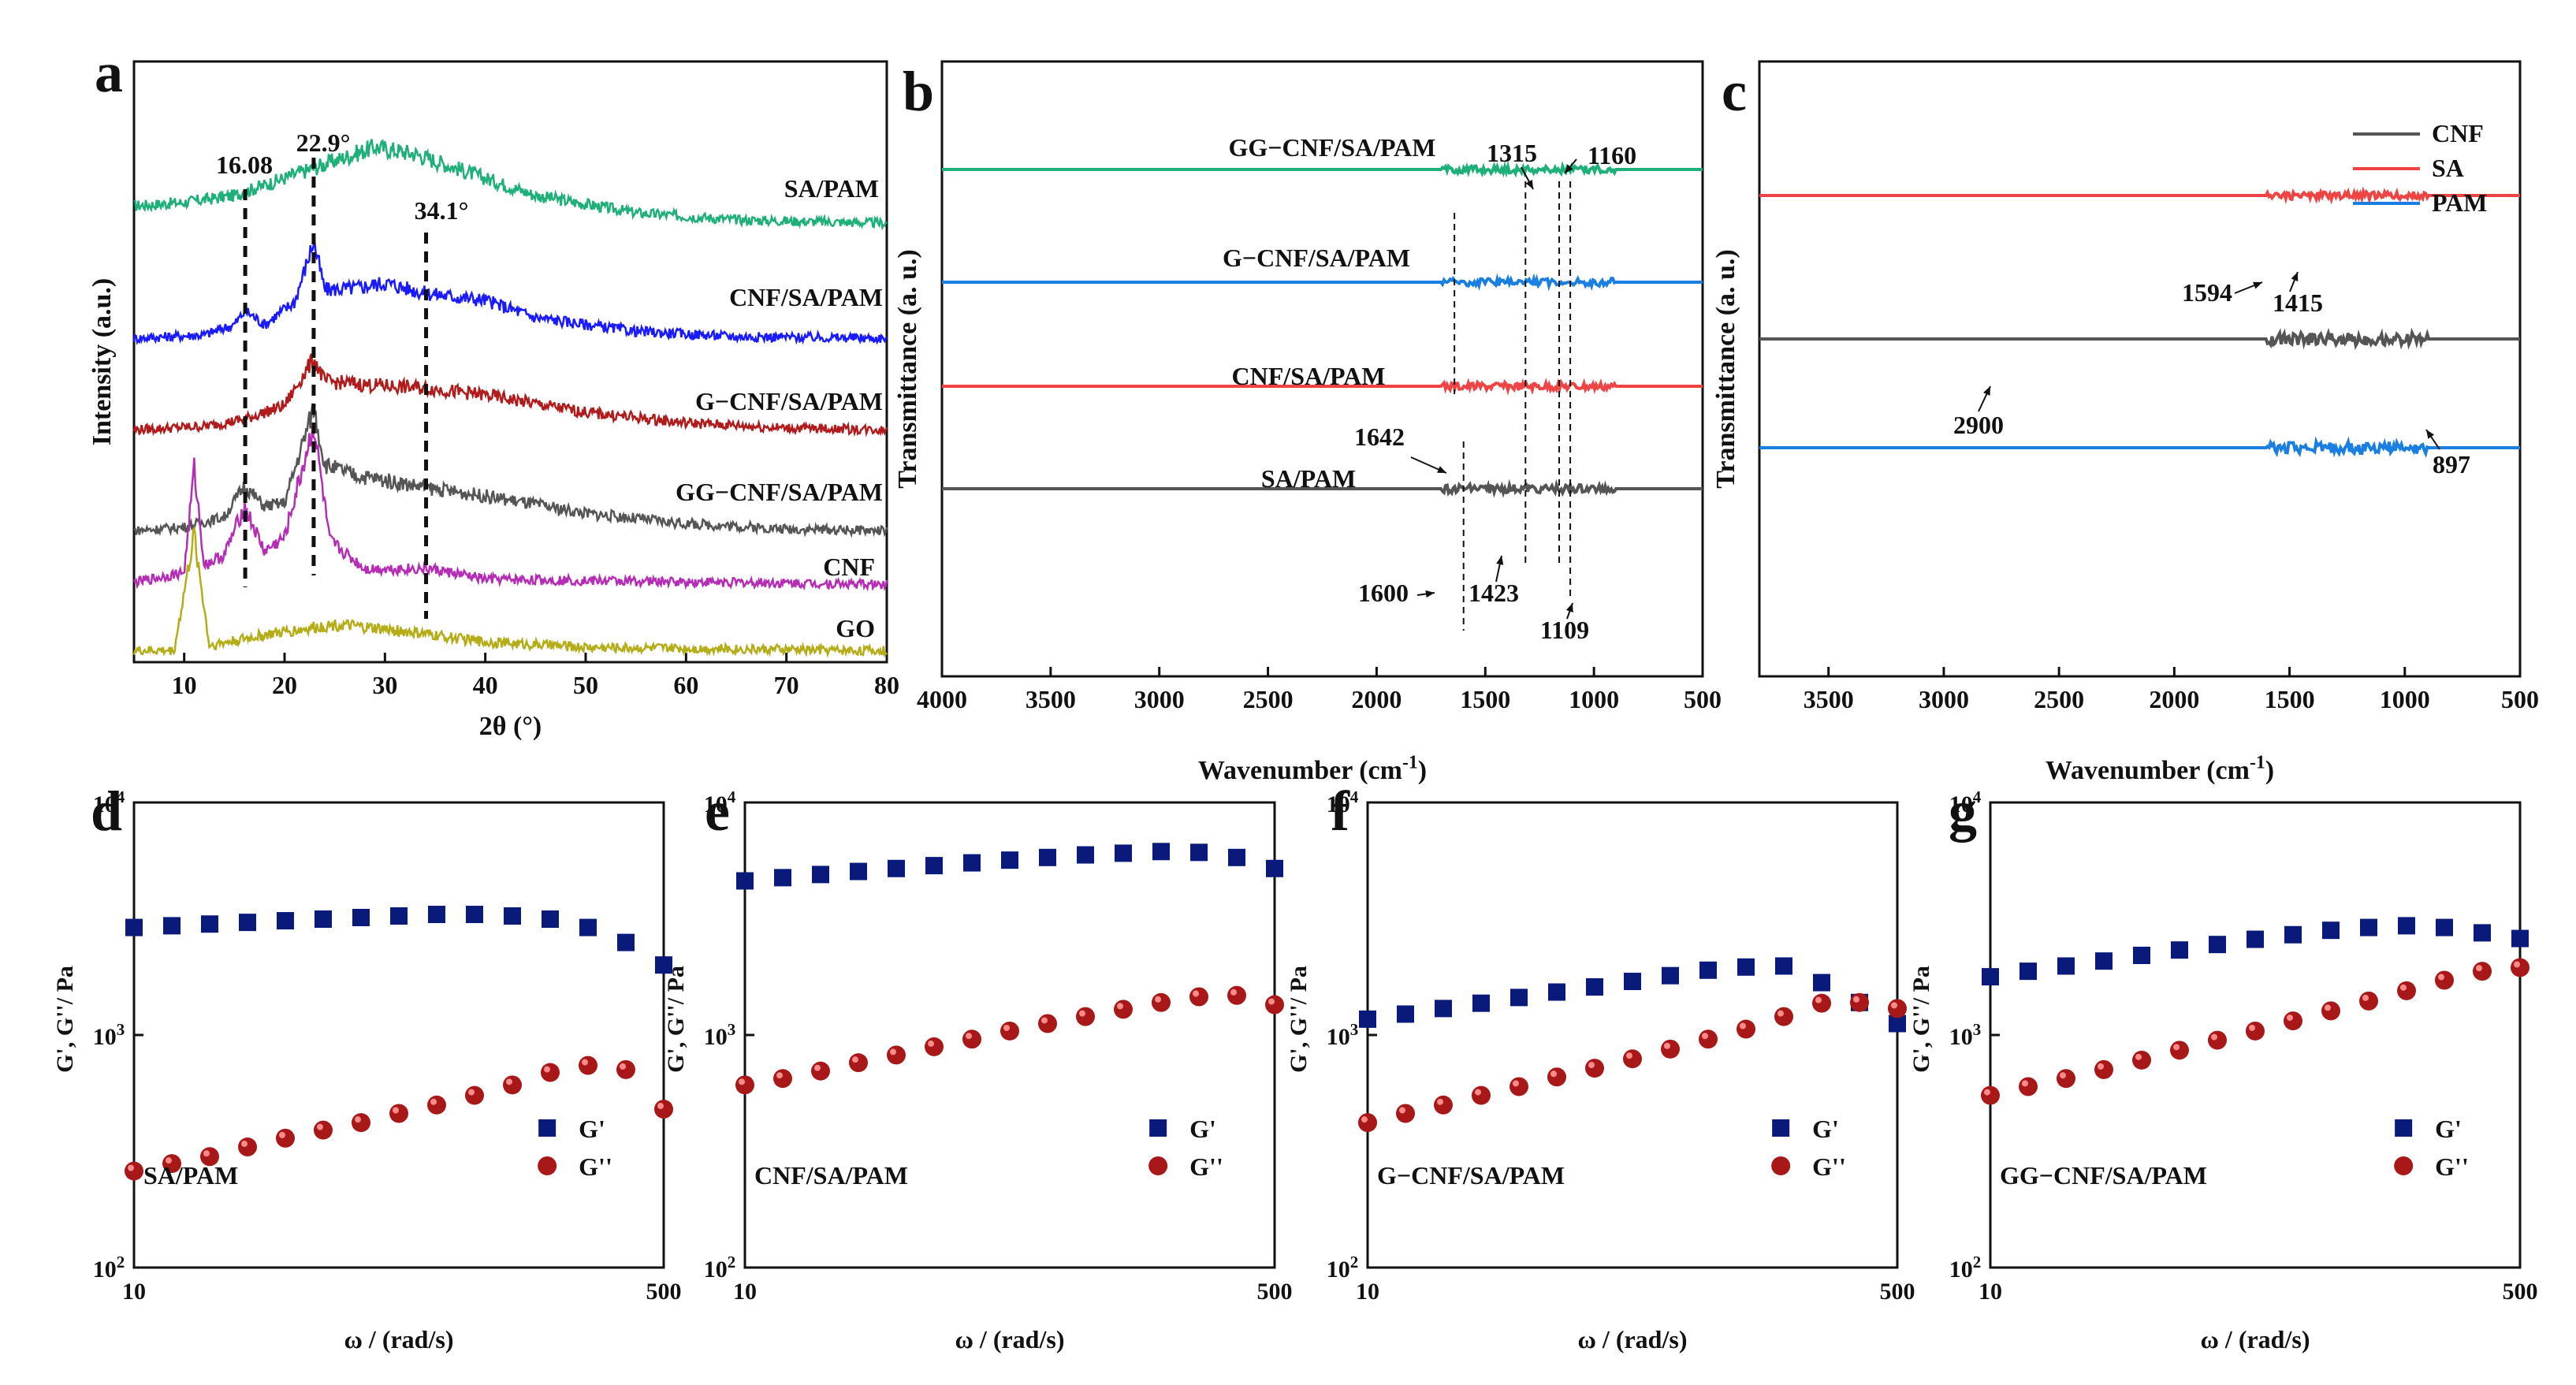  I want to click on x-axis-label-c: Wavenumber (cm-1), so click(2160, 769).